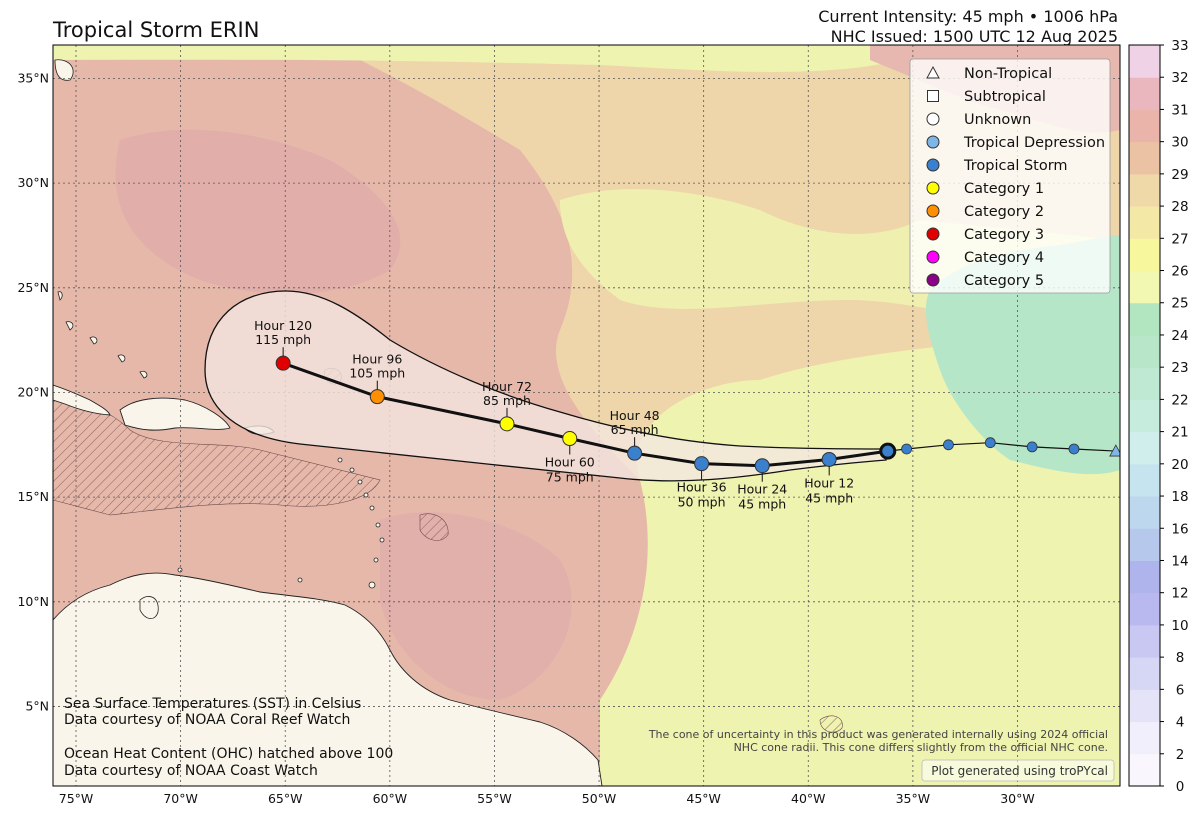  What do you see at coordinates (1015, 166) in the screenshot?
I see `legend-label: Tropical Storm` at bounding box center [1015, 166].